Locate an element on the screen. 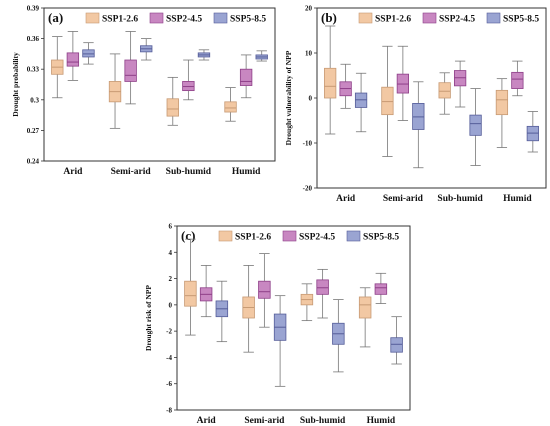 This screenshot has width=550, height=426. y-tick-label: -10 is located at coordinates (308, 144).